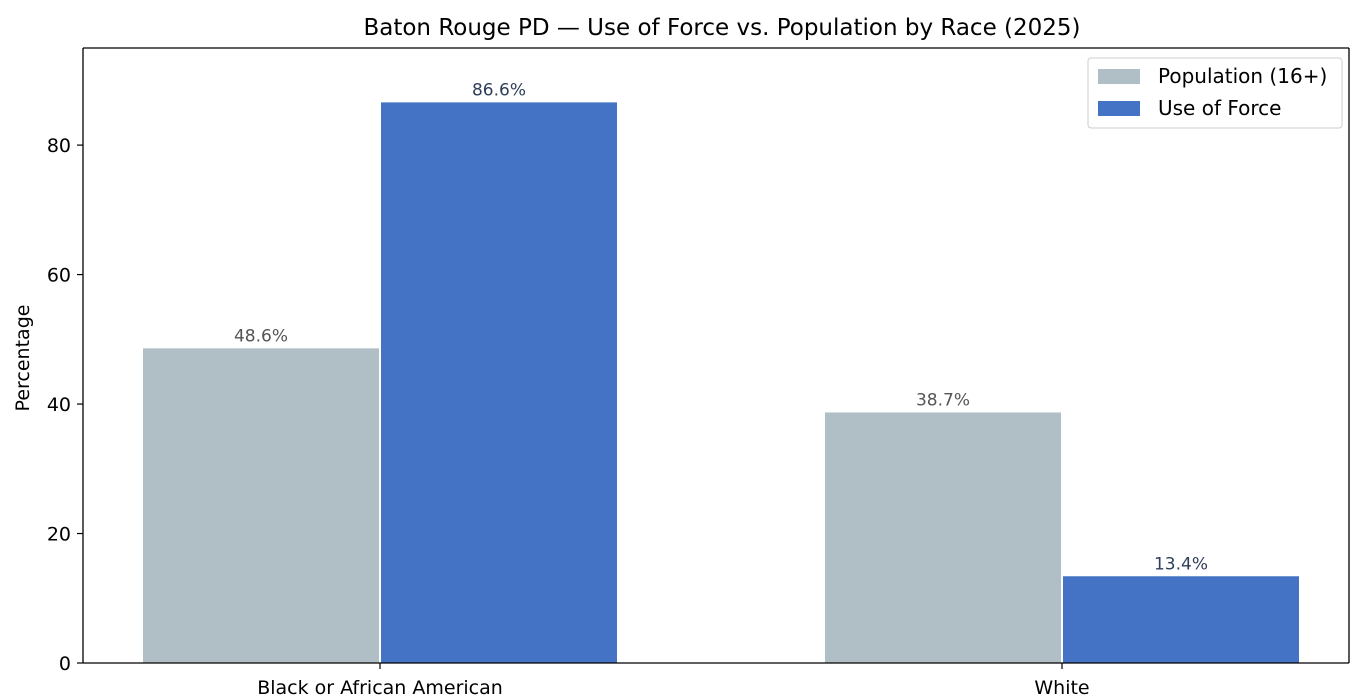 This screenshot has height=697, width=1351. What do you see at coordinates (380, 687) in the screenshot?
I see `x-tick-label-0: Black or African American` at bounding box center [380, 687].